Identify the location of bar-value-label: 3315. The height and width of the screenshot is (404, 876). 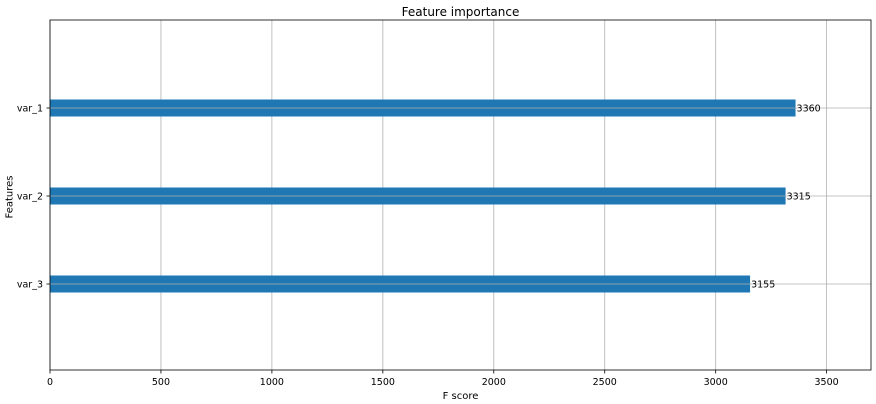
(799, 197).